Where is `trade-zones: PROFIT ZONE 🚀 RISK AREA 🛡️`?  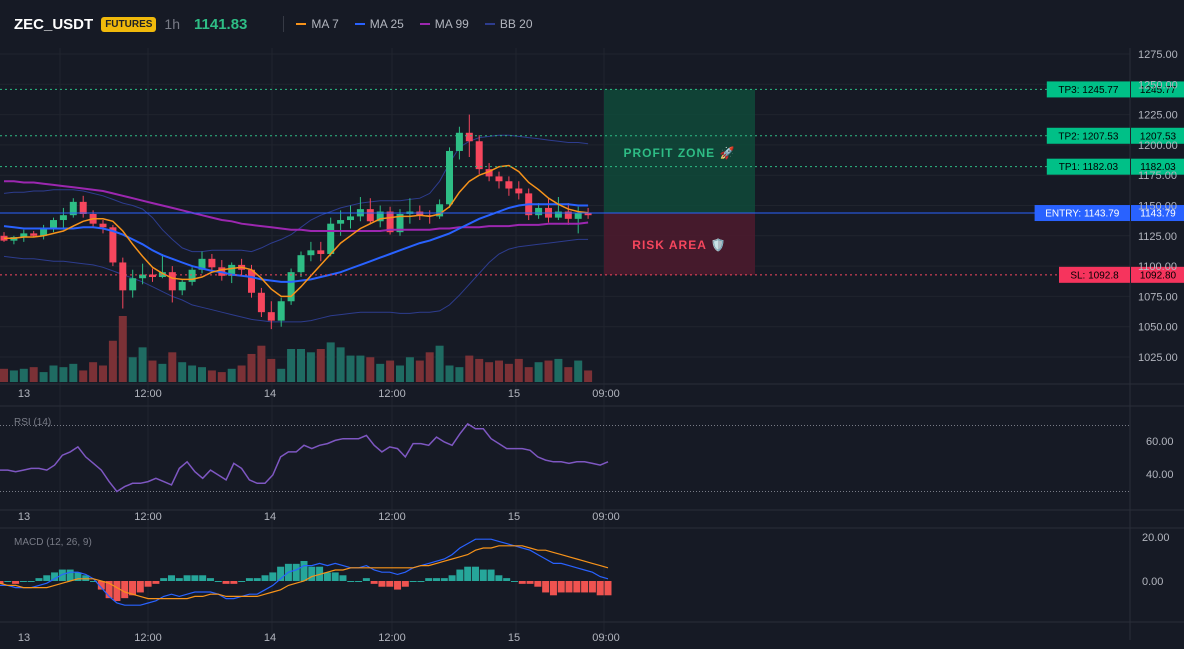
trade-zones: PROFIT ZONE 🚀 RISK AREA 🛡️ is located at coordinates (679, 182).